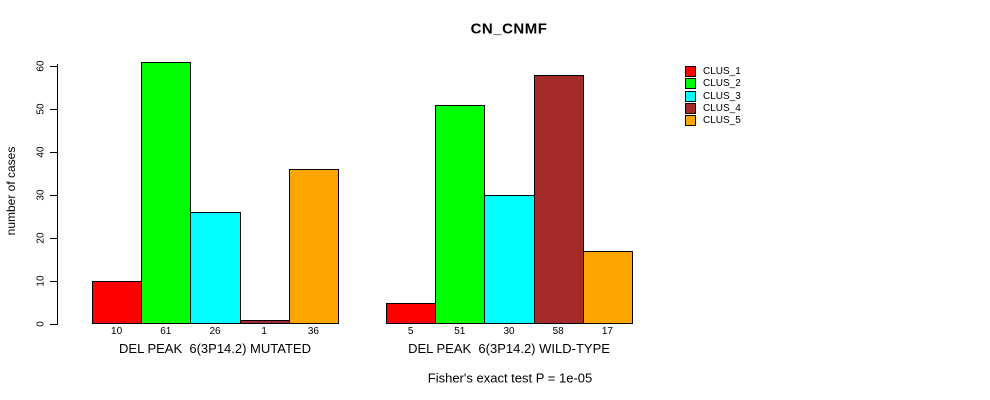 The height and width of the screenshot is (400, 990). What do you see at coordinates (509, 348) in the screenshot?
I see `group-label: DEL PEAK 6(3P14.2) WILD-TYPE` at bounding box center [509, 348].